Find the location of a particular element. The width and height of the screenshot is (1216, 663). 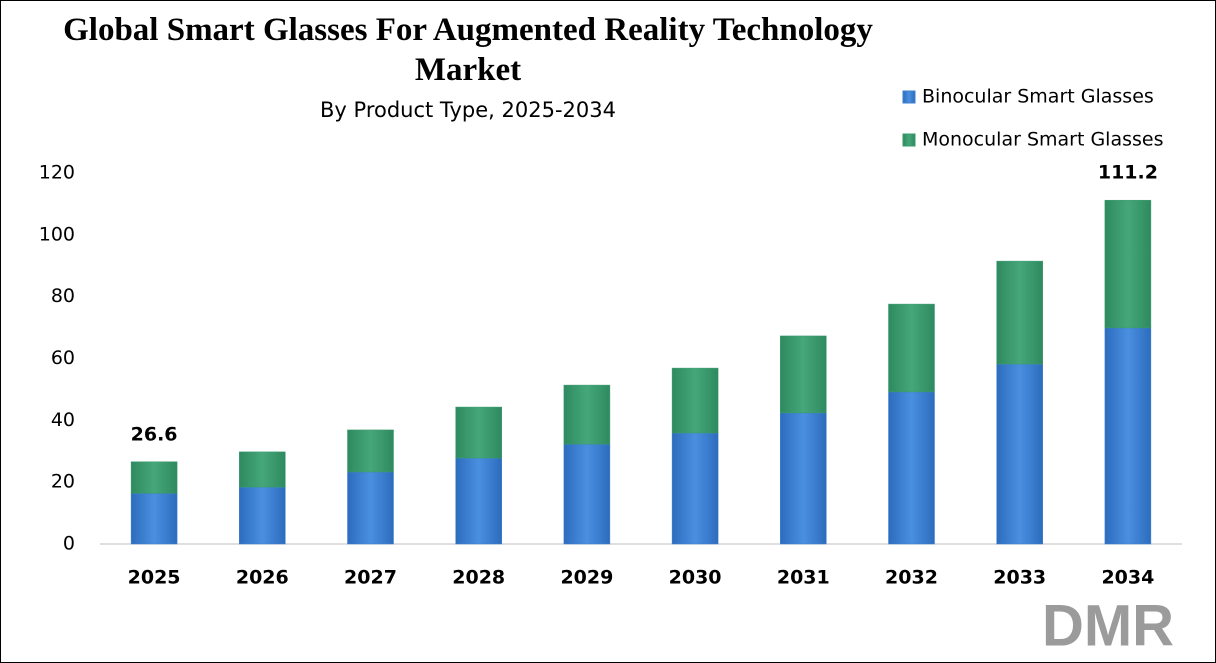

total-label: 26.6 is located at coordinates (154, 434).